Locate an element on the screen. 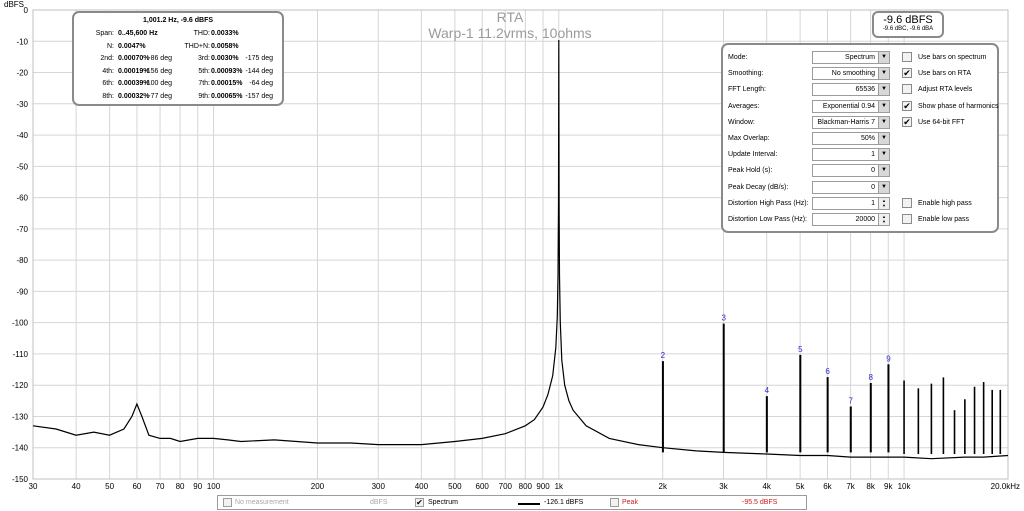 This screenshot has width=1024, height=511. no-measurement-checkbox is located at coordinates (227, 502).